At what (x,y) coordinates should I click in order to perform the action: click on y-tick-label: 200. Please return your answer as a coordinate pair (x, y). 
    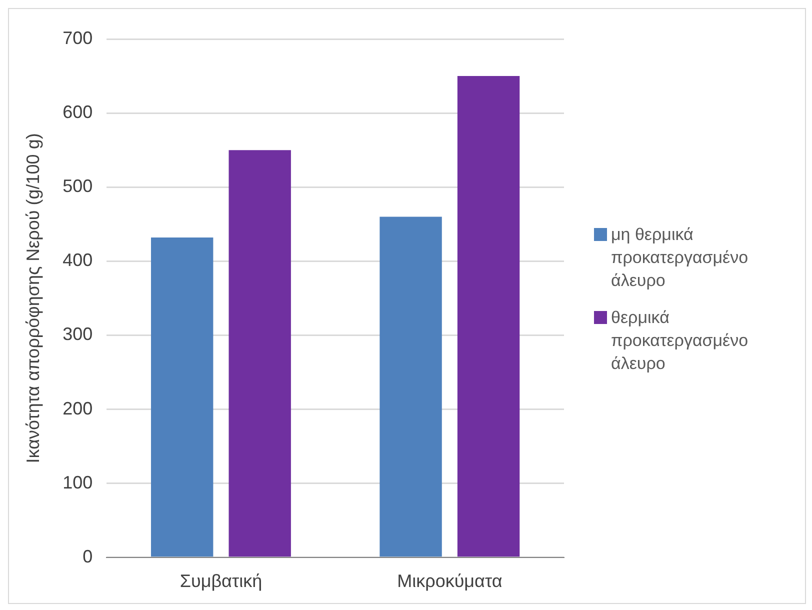
    Looking at the image, I should click on (77, 408).